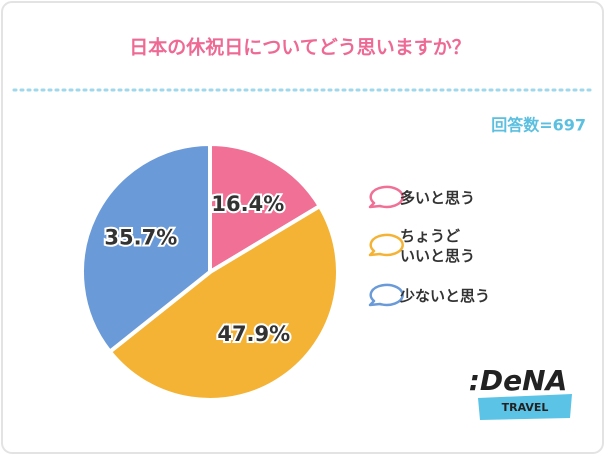 This screenshot has width=605, height=455. Describe the element at coordinates (438, 246) in the screenshot. I see `legend-label: ちょうど いいと思う` at that location.